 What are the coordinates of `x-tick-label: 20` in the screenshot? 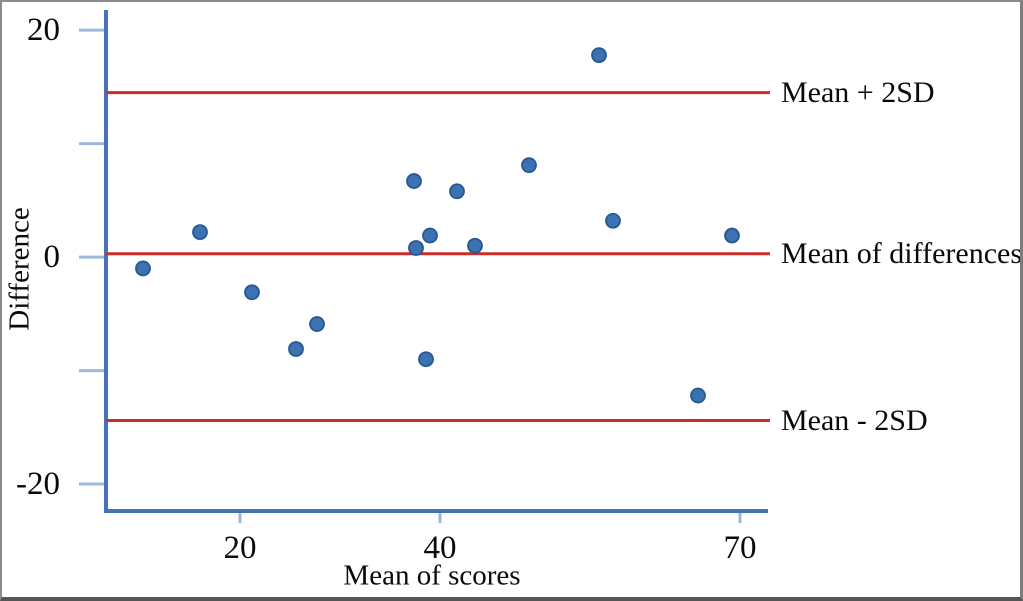 It's located at (240, 548).